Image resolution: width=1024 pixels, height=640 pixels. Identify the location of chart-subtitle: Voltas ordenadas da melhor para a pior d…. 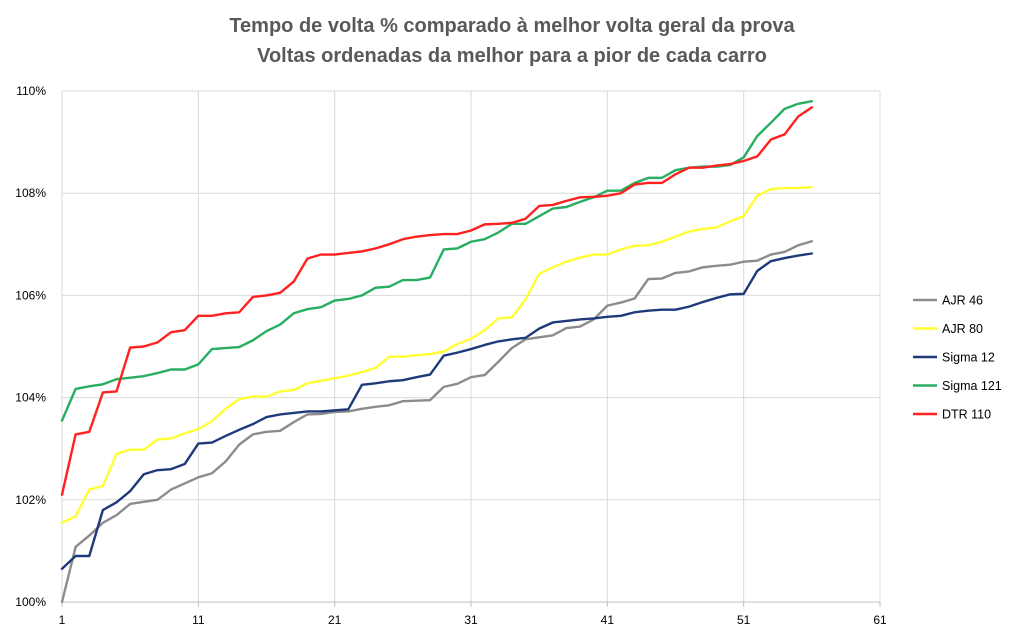
(512, 56).